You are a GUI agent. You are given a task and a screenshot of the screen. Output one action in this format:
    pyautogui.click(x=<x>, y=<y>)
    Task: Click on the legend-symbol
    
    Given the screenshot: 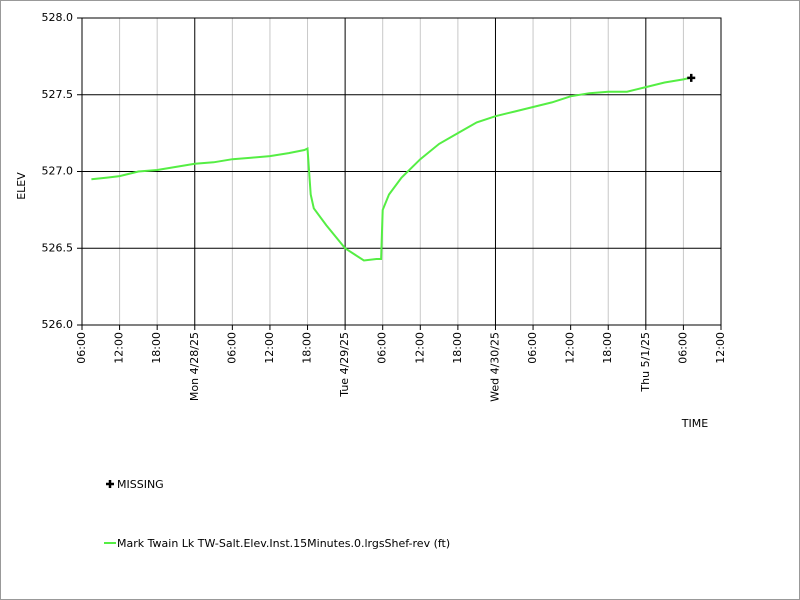 What is the action you would take?
    pyautogui.click(x=110, y=484)
    